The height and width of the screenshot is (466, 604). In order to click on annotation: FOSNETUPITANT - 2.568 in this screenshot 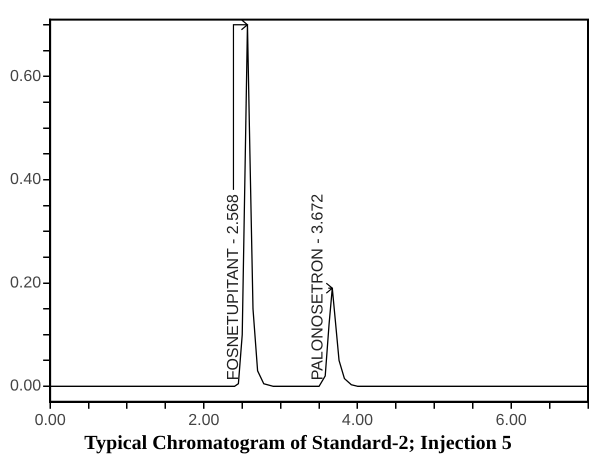, I will do `click(233, 287)`.